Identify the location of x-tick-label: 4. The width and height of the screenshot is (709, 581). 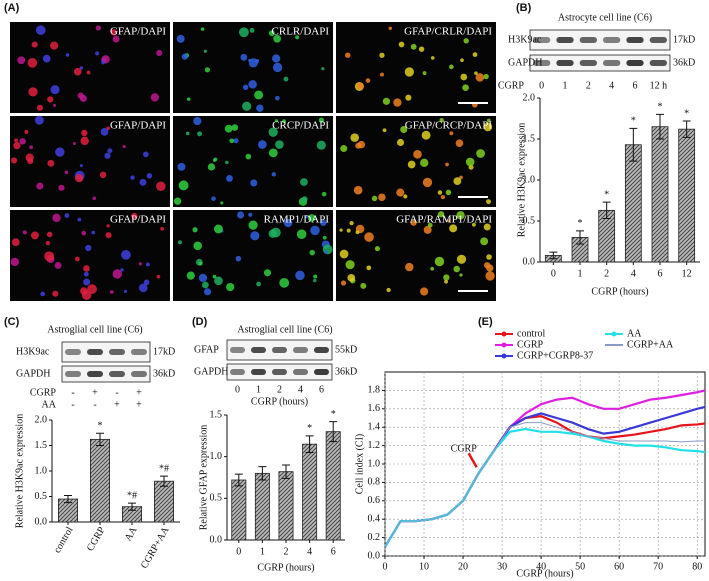
(309, 551).